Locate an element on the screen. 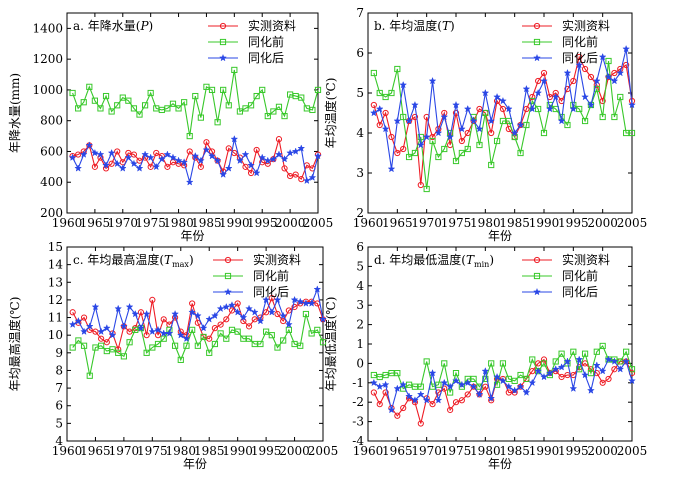 This screenshot has width=697, height=484. y-tick-label: 12 is located at coordinates (55, 300).